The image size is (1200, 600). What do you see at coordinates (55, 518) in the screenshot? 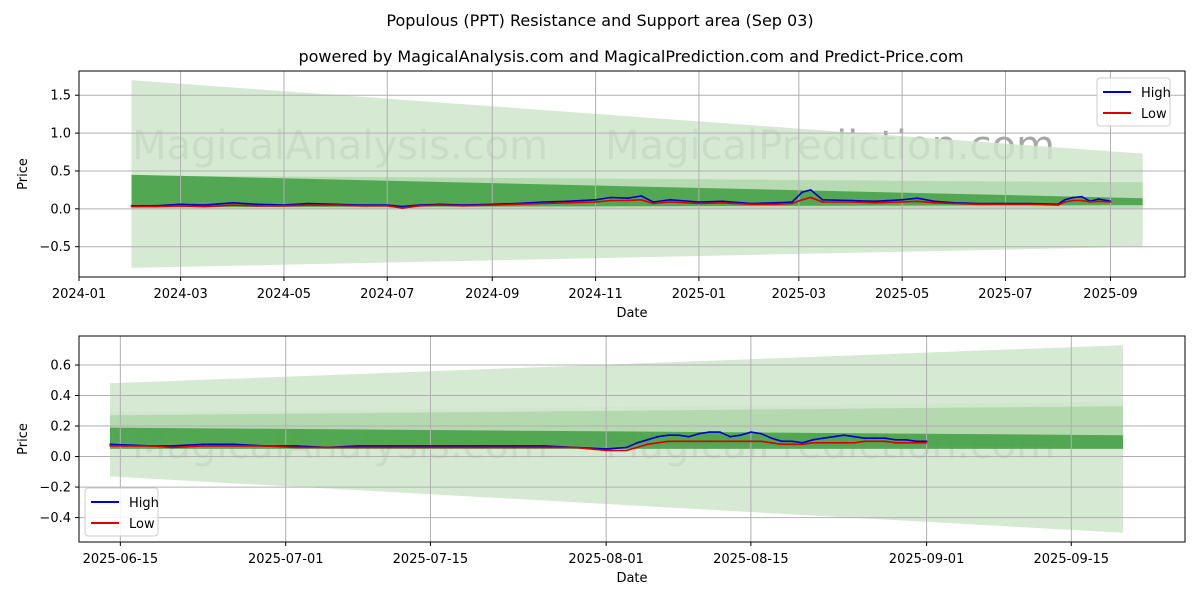
I see `y-tick-label: −0.4` at bounding box center [55, 518].